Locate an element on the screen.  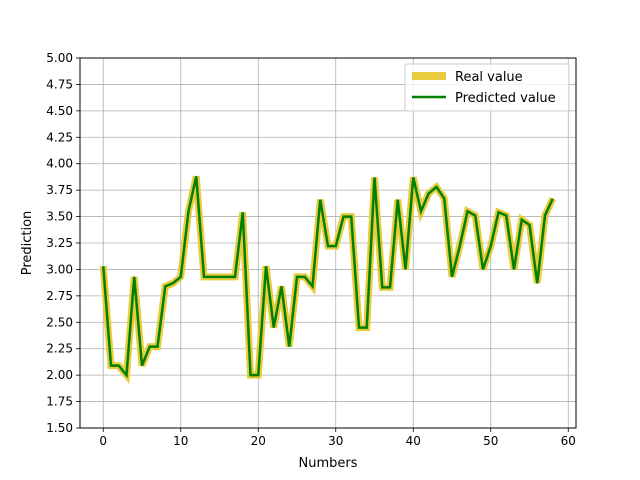
x-axis-label: Numbers is located at coordinates (328, 463).